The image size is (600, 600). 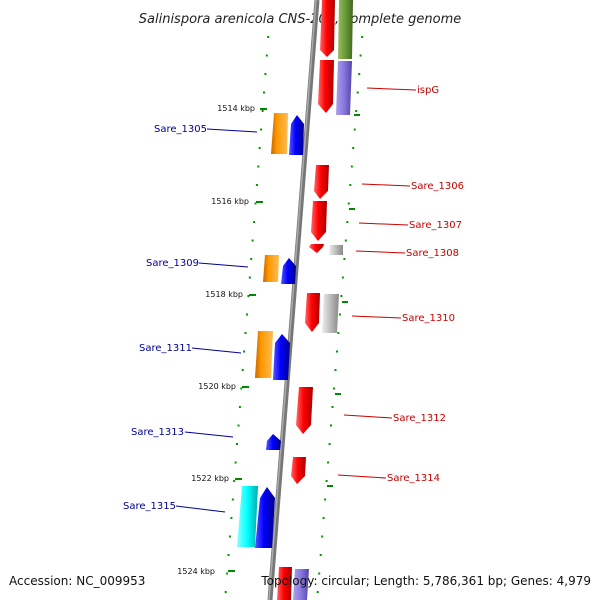 What do you see at coordinates (216, 350) in the screenshot?
I see `leader-line-sare1311` at bounding box center [216, 350].